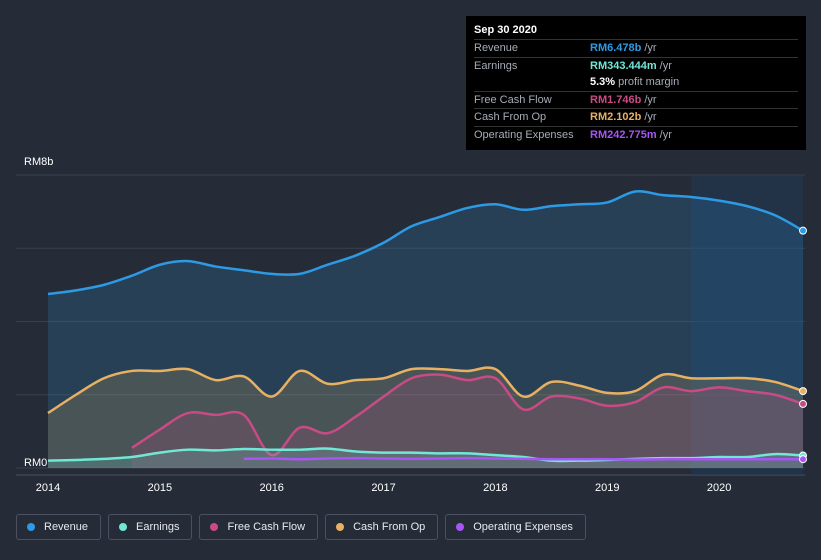  What do you see at coordinates (496, 65) in the screenshot?
I see `tooltip-row-label: Earnings` at bounding box center [496, 65].